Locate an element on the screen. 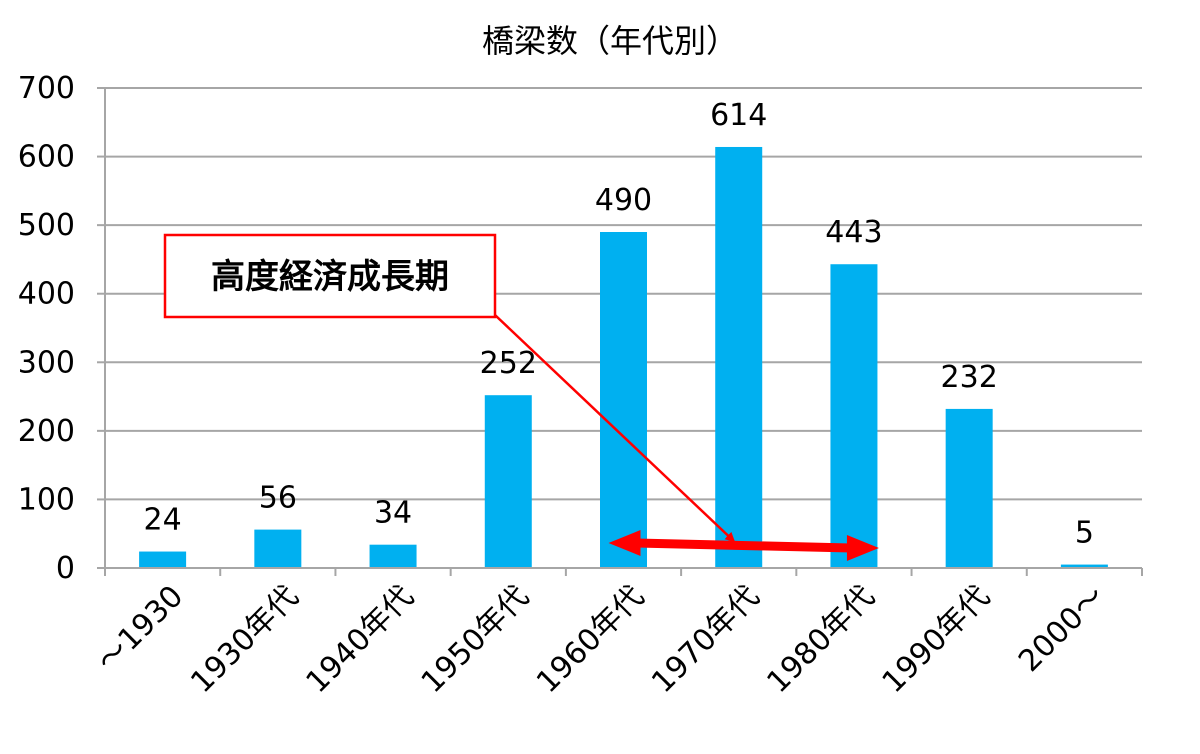 This screenshot has width=1200, height=754. data-label: 56 is located at coordinates (278, 498).